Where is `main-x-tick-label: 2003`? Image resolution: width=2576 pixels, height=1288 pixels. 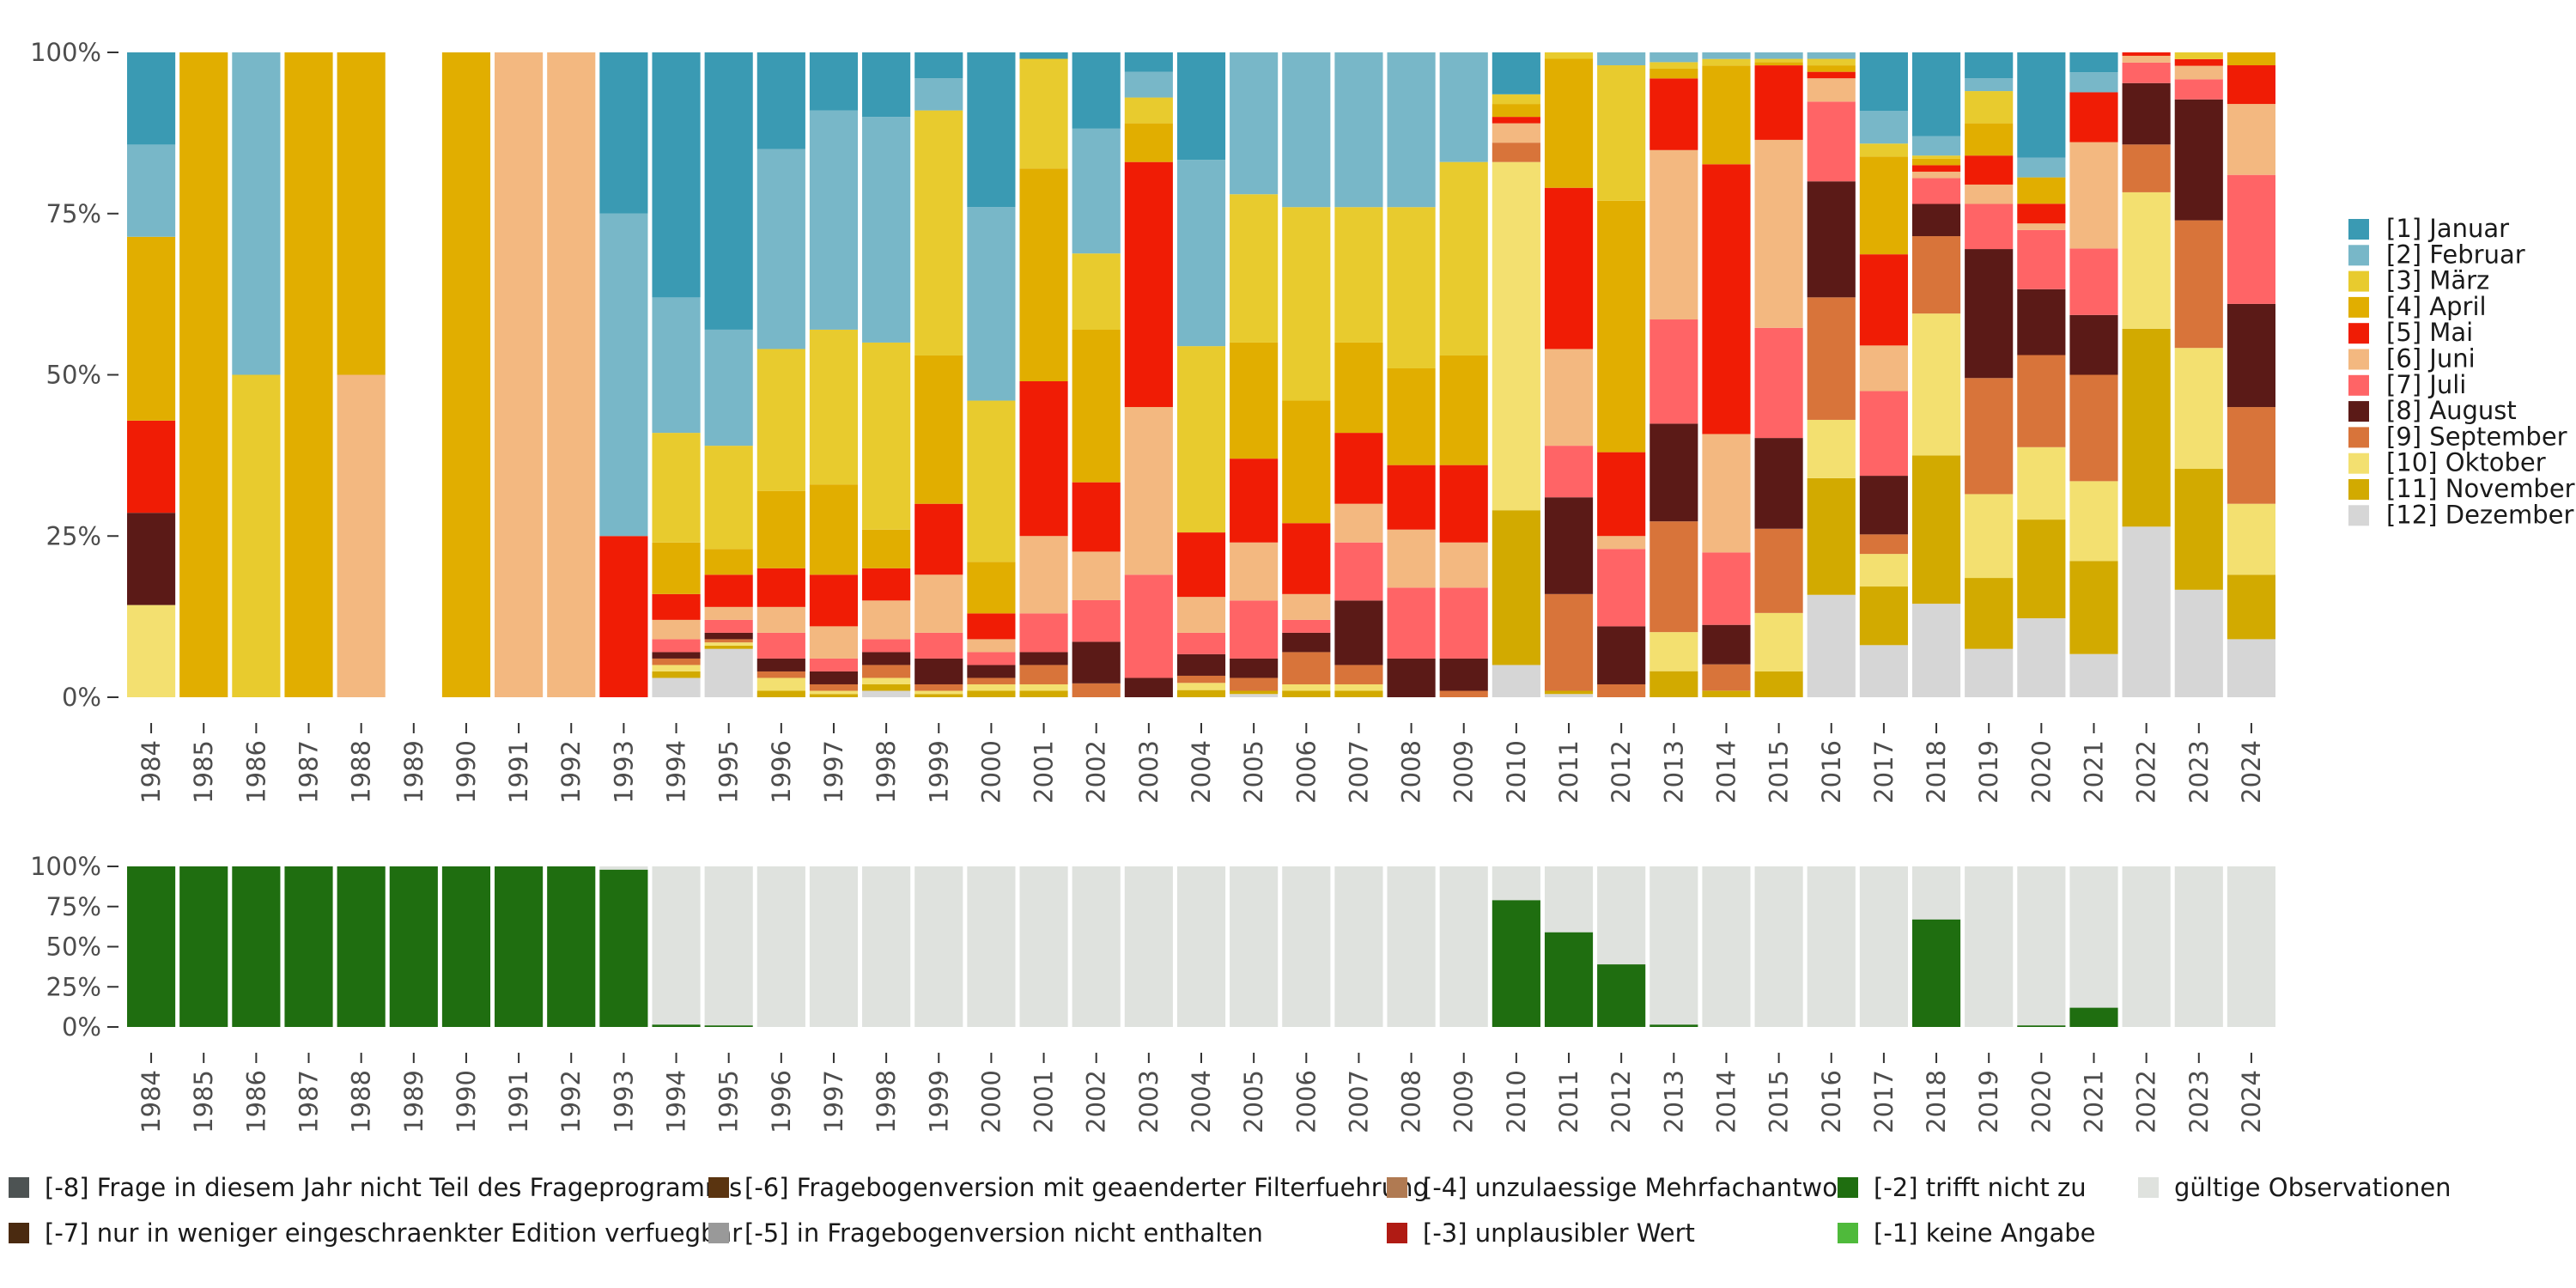
main-x-tick-label: 2003 is located at coordinates (1148, 772).